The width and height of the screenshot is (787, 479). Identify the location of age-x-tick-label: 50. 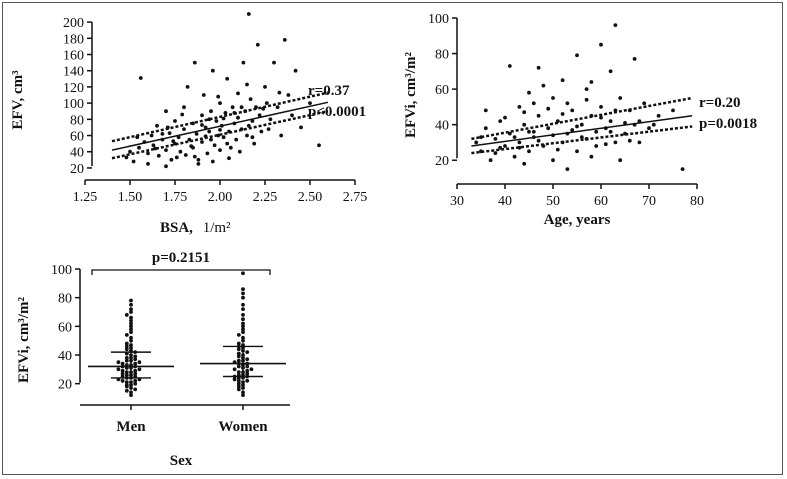
(553, 201).